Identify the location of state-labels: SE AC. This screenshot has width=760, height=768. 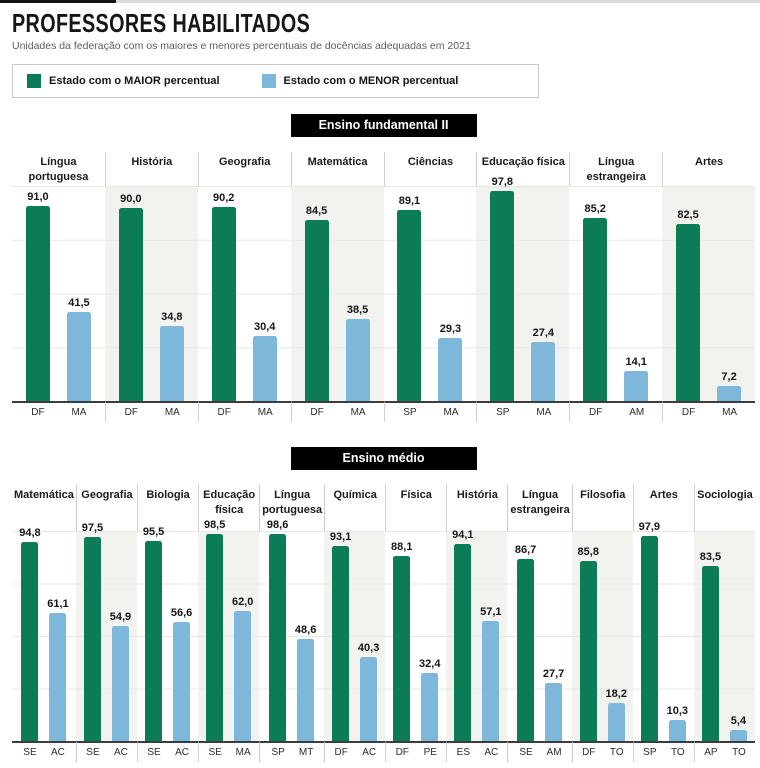
(106, 752).